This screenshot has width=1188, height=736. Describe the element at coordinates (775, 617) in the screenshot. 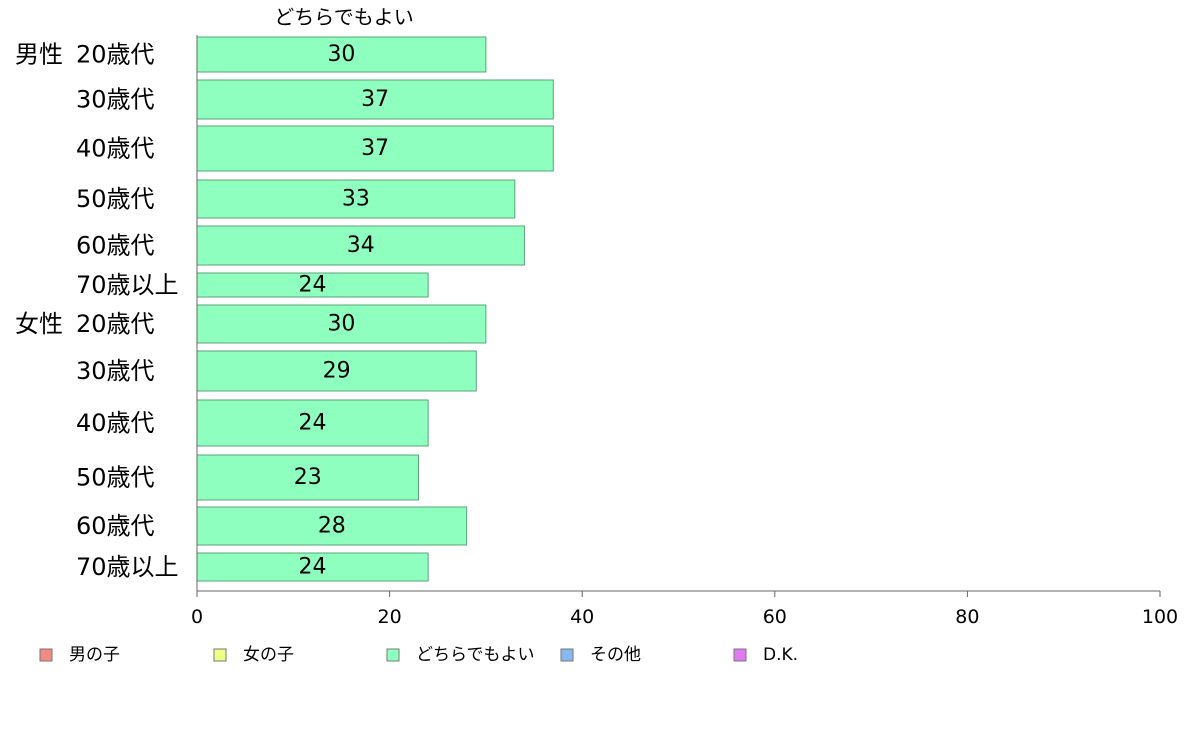

I see `x-tick-label: 60` at that location.